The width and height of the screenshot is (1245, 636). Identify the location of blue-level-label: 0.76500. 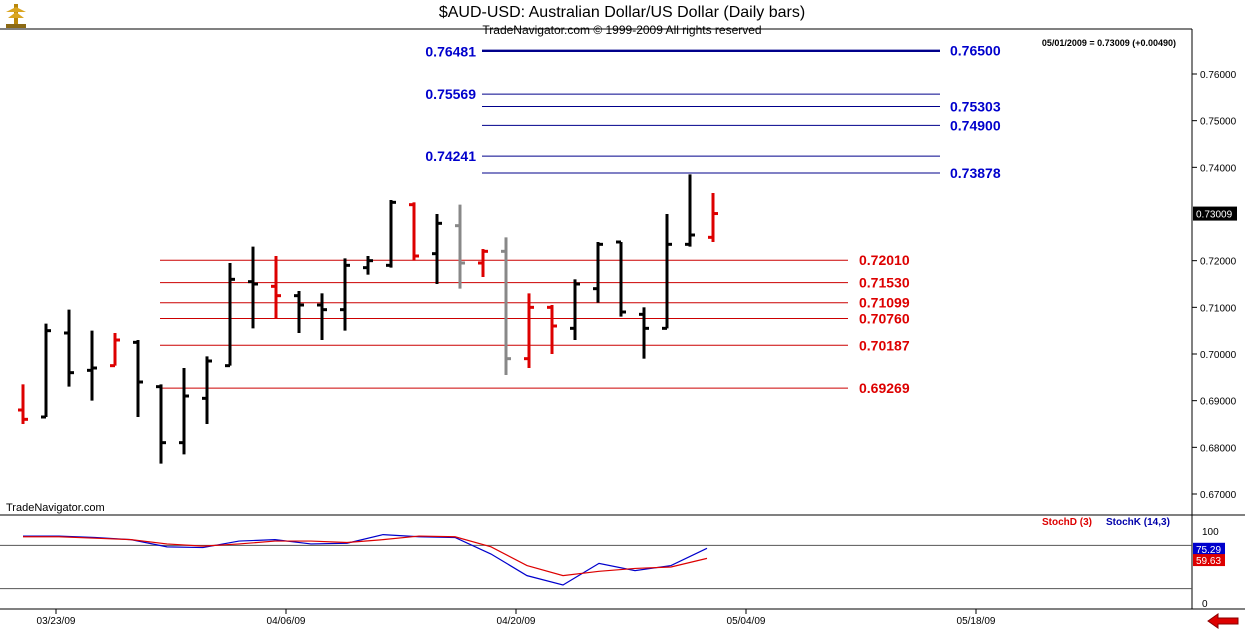
(975, 51).